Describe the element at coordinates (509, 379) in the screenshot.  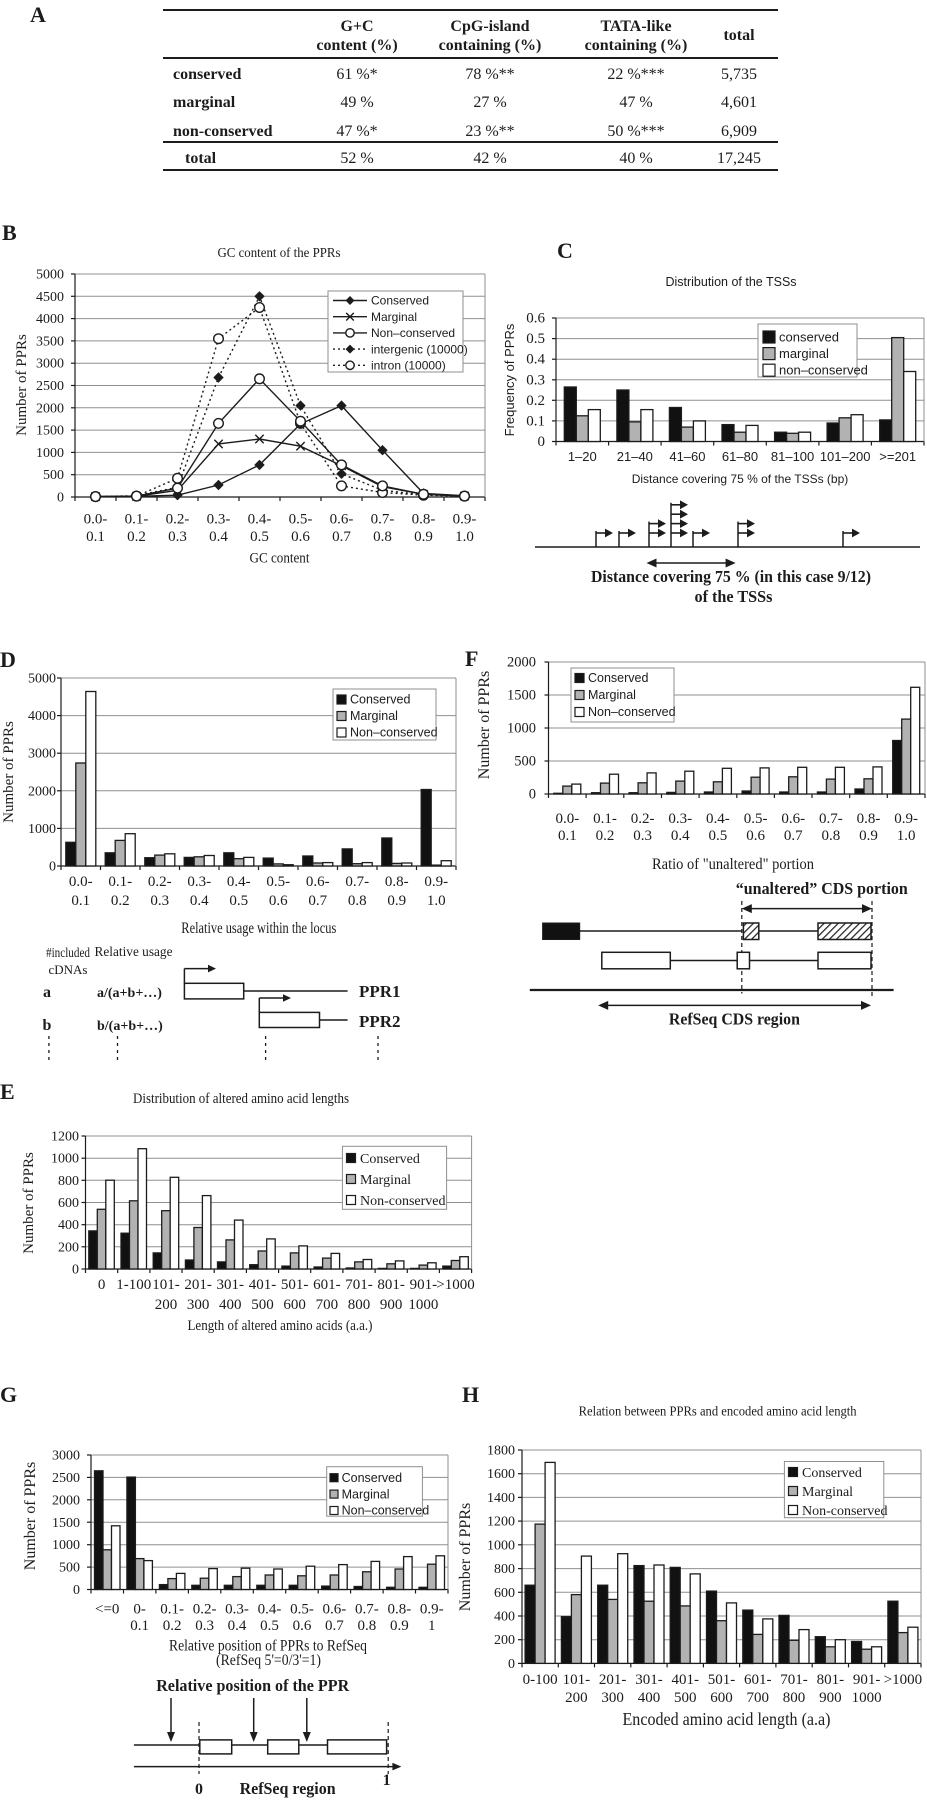
I see `svg-text: Frequency of PPRs` at that location.